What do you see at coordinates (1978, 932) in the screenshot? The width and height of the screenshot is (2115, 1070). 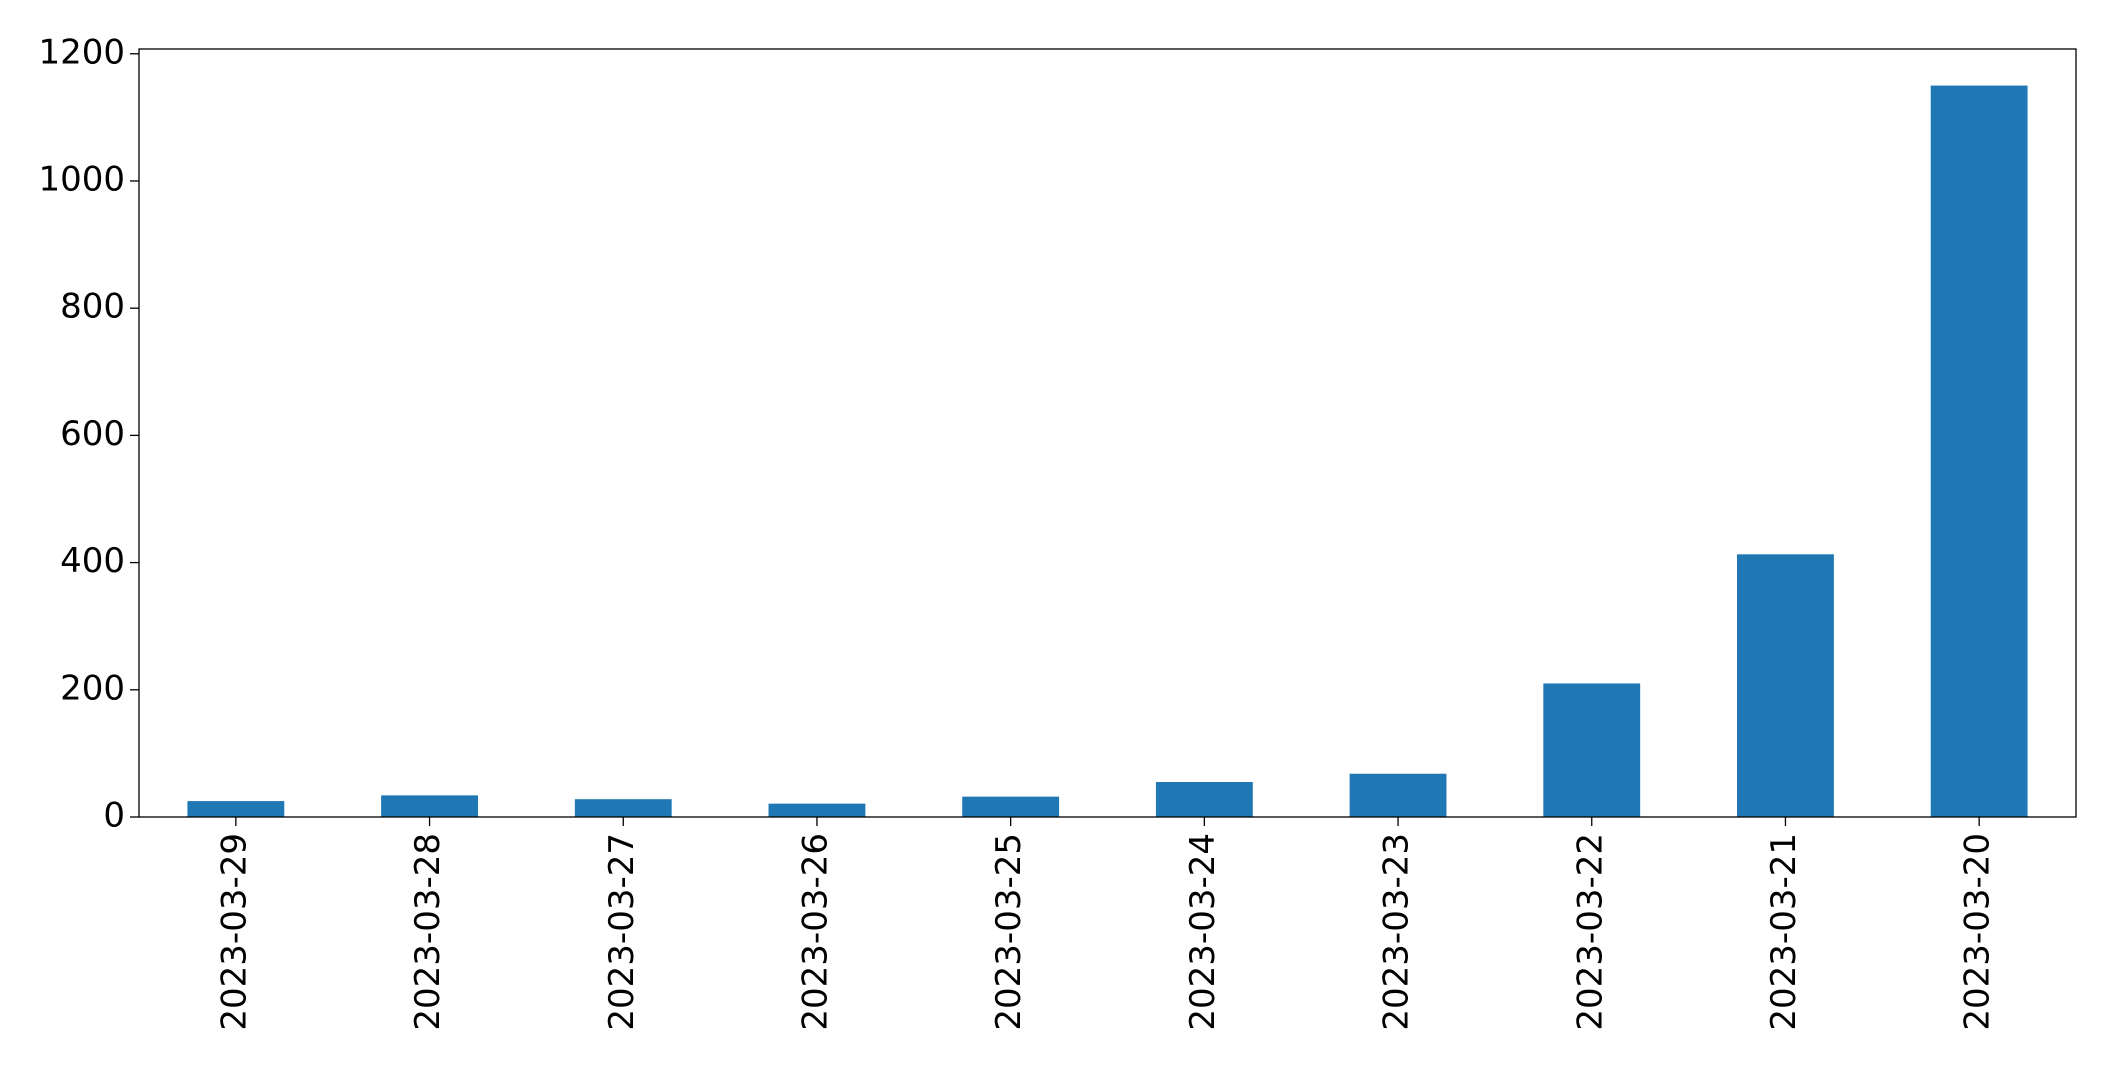 I see `x-tick-label: 2023-03-20` at bounding box center [1978, 932].